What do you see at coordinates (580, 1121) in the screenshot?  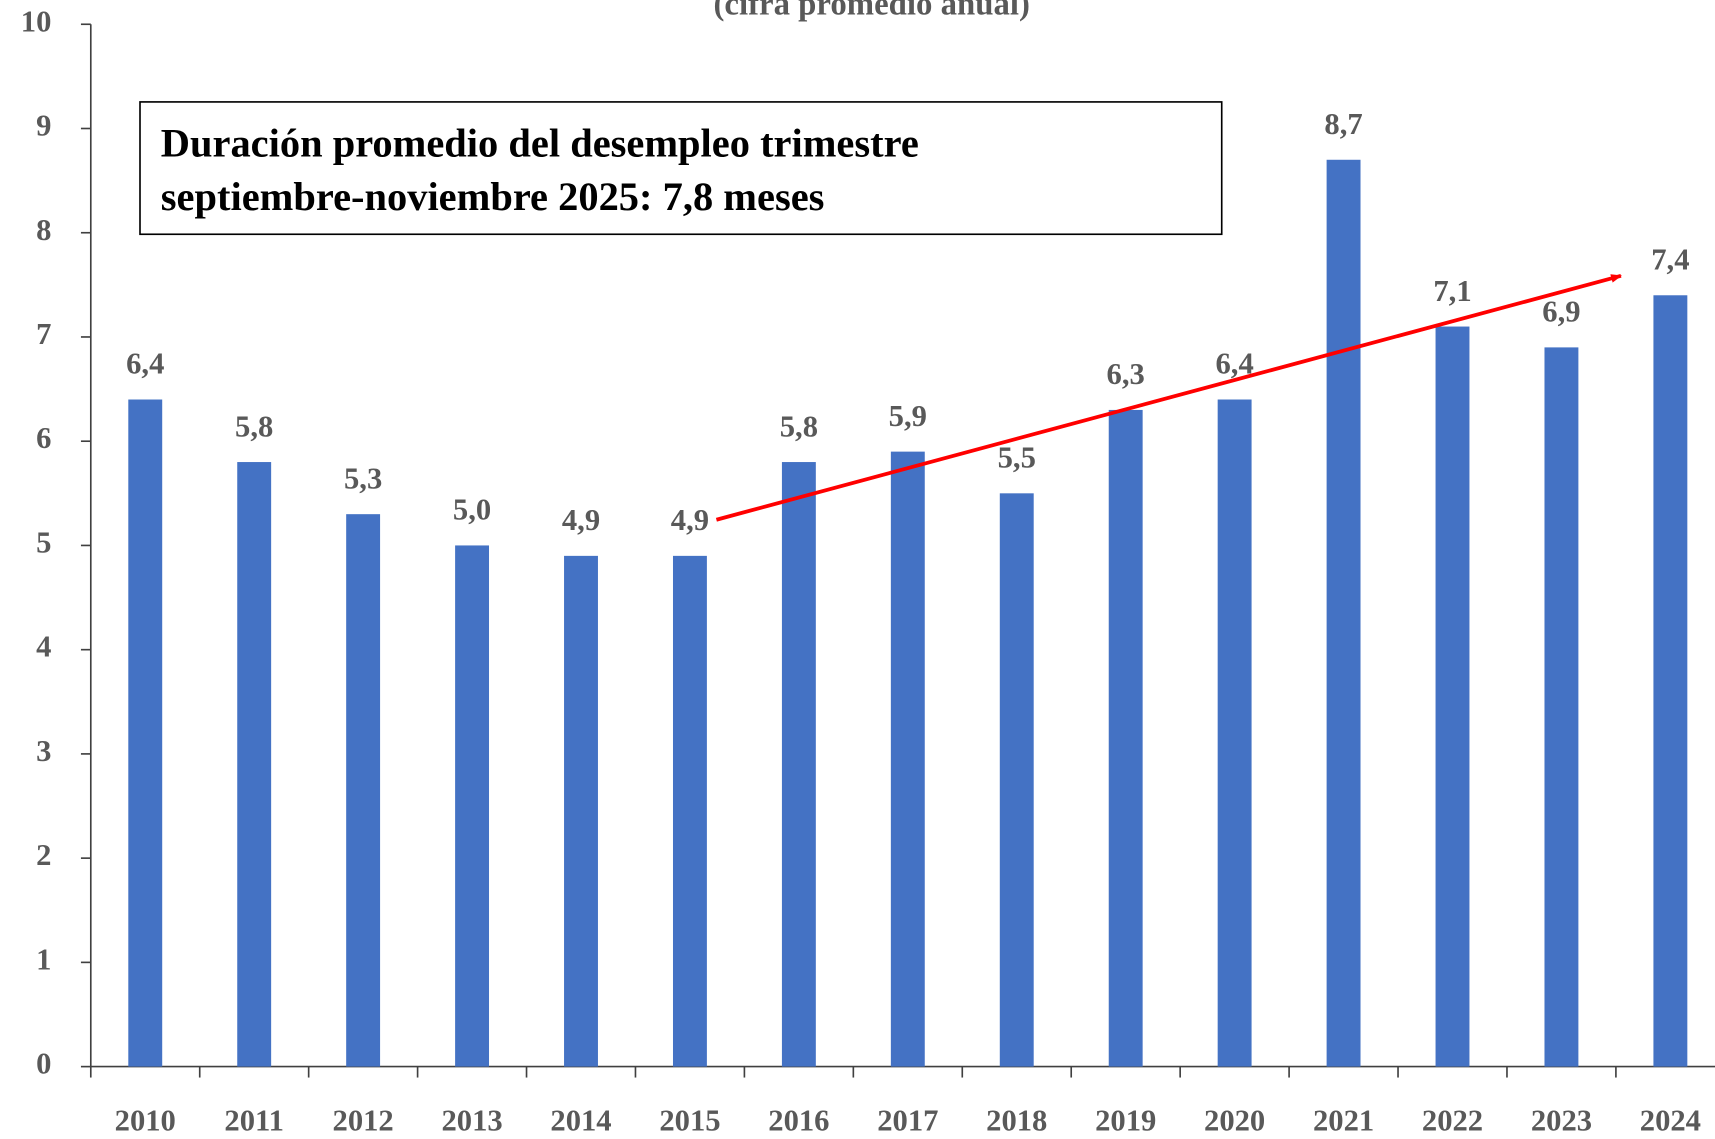 I see `x-tick-label: 2014` at bounding box center [580, 1121].